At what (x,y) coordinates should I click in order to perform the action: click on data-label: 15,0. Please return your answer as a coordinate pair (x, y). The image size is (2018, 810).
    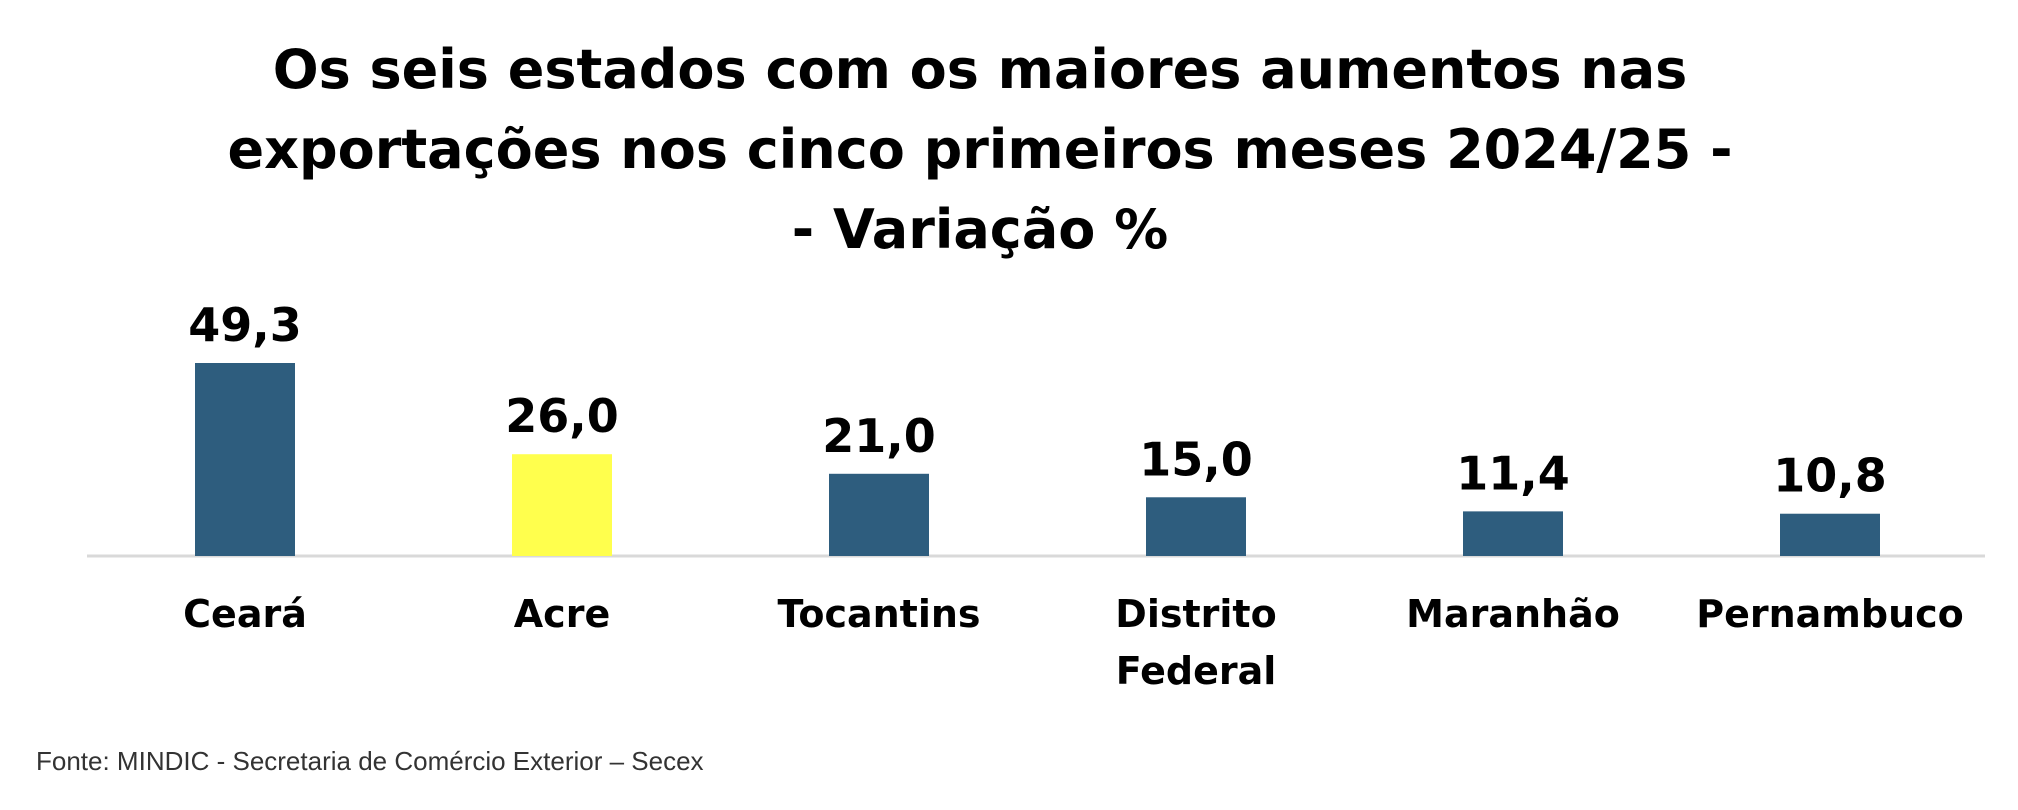
    Looking at the image, I should click on (1196, 459).